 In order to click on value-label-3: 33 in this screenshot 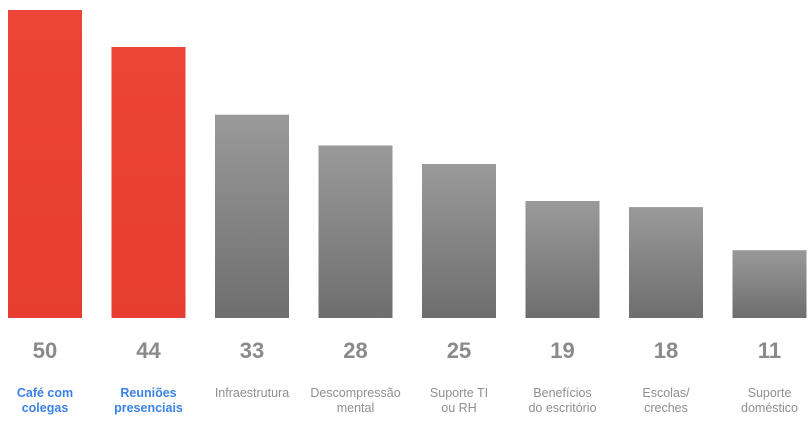, I will do `click(252, 350)`.